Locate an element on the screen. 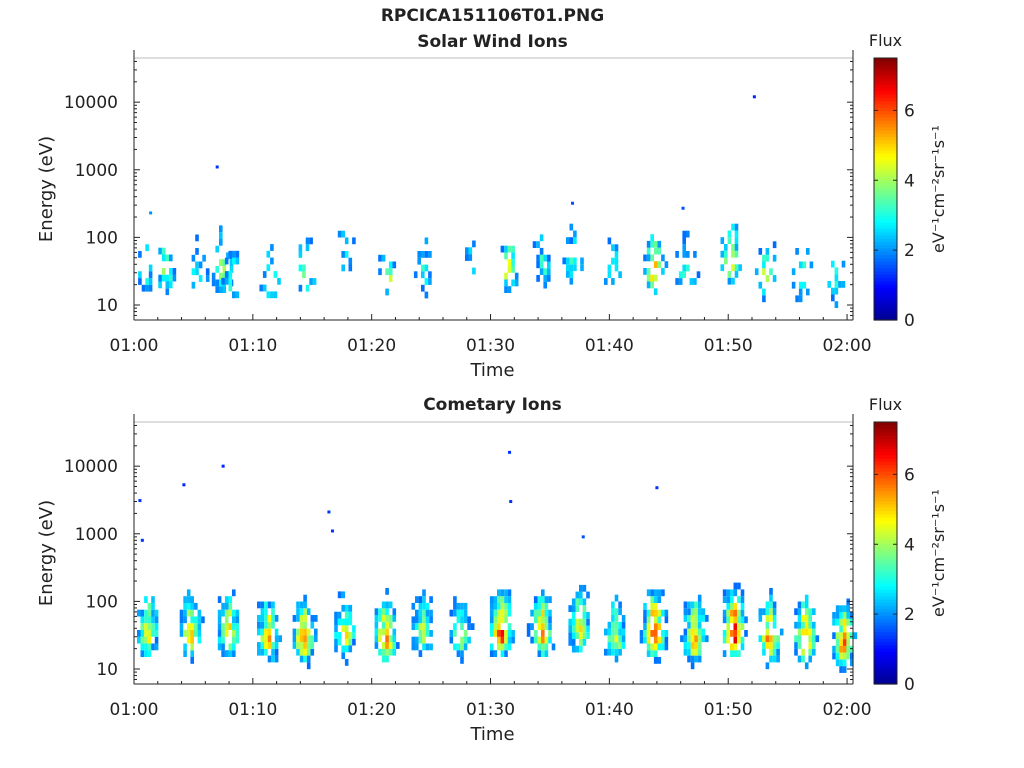  y-tick-label: 1000 is located at coordinates (96, 535).